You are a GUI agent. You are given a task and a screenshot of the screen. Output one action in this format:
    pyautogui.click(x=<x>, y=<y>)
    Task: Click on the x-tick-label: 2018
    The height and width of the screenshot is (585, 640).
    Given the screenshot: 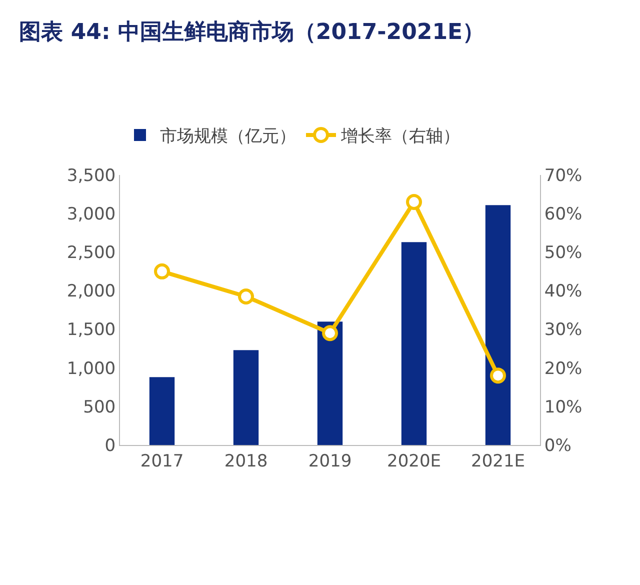 What is the action you would take?
    pyautogui.click(x=246, y=461)
    